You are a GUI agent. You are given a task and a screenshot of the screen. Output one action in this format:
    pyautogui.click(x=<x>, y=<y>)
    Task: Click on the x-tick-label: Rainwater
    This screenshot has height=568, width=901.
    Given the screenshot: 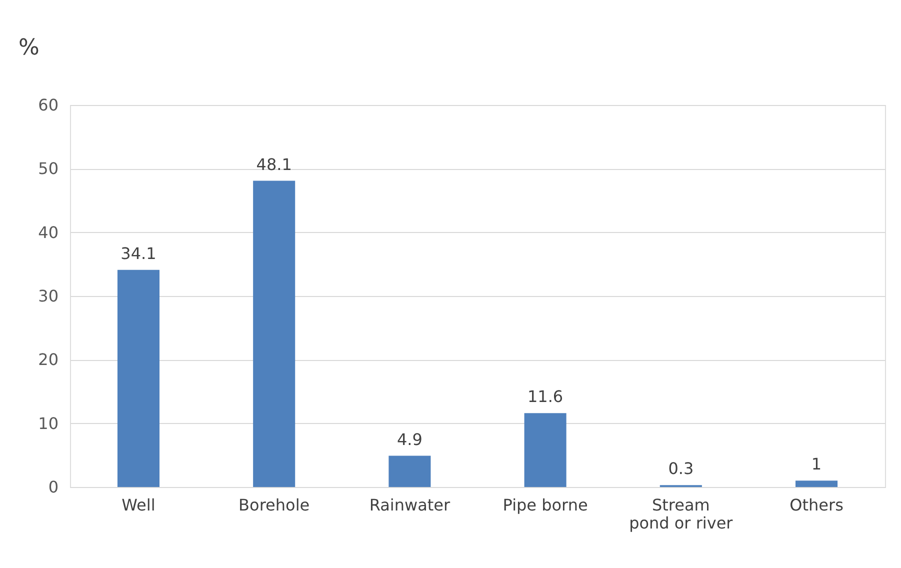 What is the action you would take?
    pyautogui.click(x=409, y=505)
    